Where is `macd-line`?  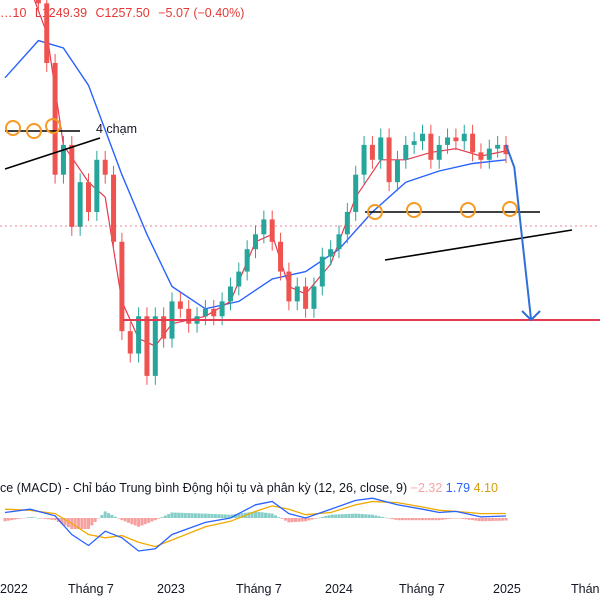
macd-line is located at coordinates (255, 524).